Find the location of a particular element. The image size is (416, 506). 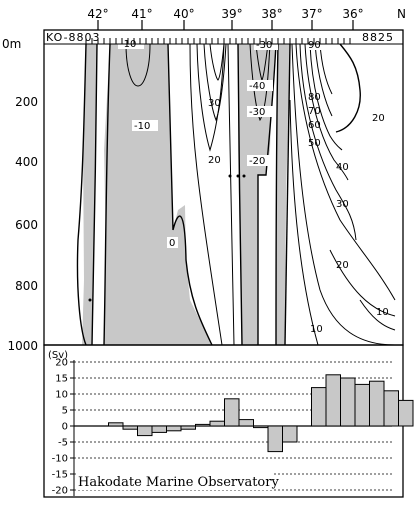

latitude-tick-label: 42° is located at coordinates (97, 14).